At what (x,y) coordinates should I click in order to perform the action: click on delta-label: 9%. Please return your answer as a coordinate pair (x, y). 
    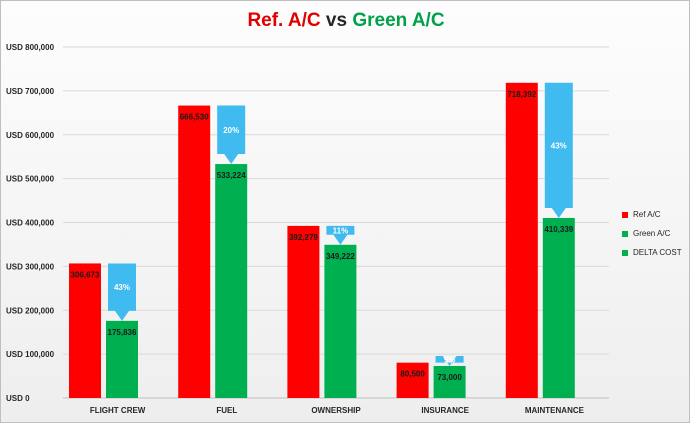
    Looking at the image, I should click on (450, 359).